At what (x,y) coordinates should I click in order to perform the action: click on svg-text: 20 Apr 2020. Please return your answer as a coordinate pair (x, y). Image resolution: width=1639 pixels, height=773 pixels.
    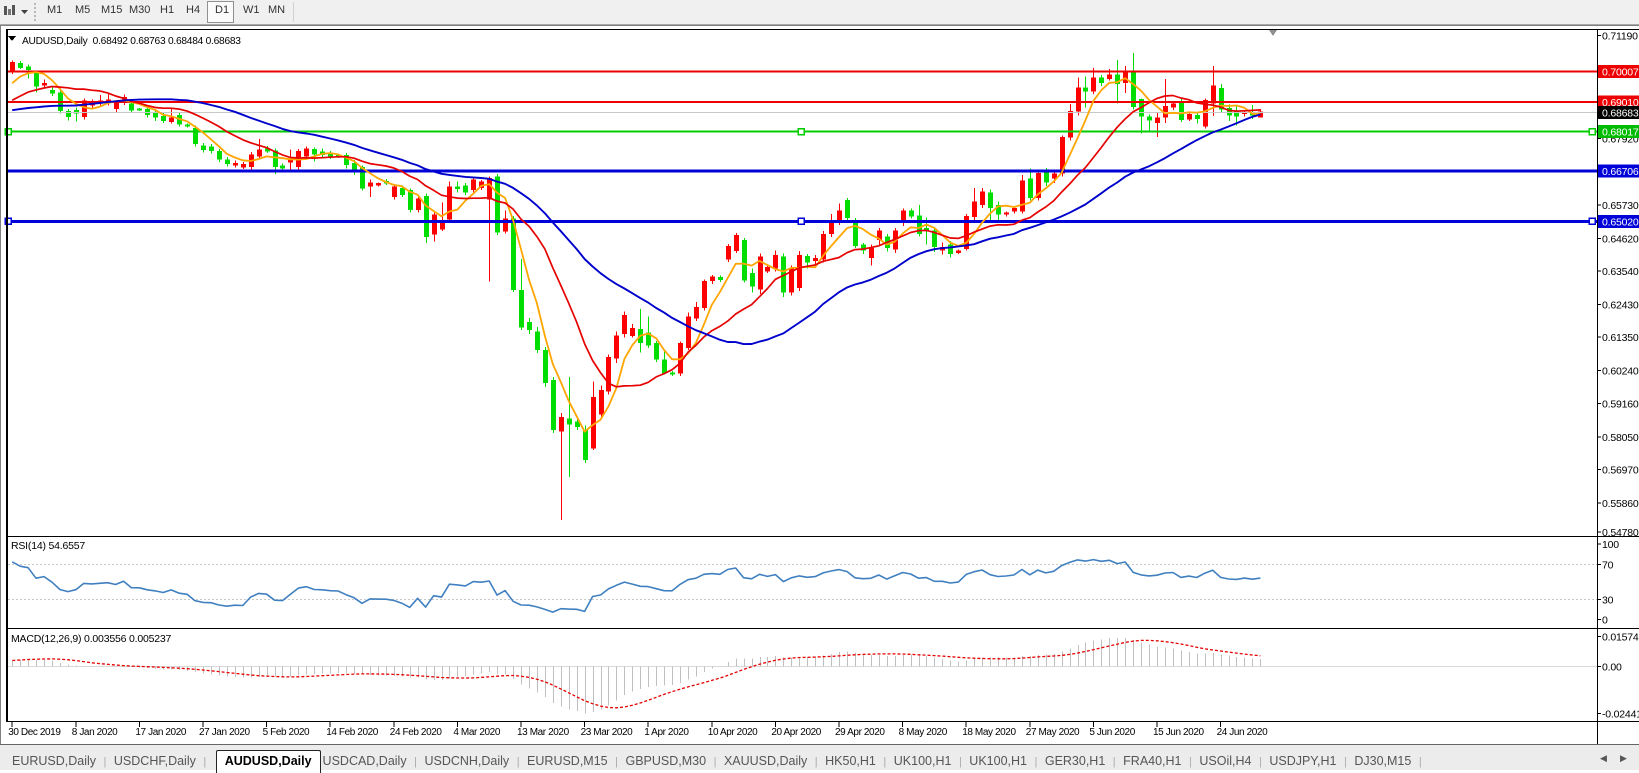
    Looking at the image, I should click on (796, 732).